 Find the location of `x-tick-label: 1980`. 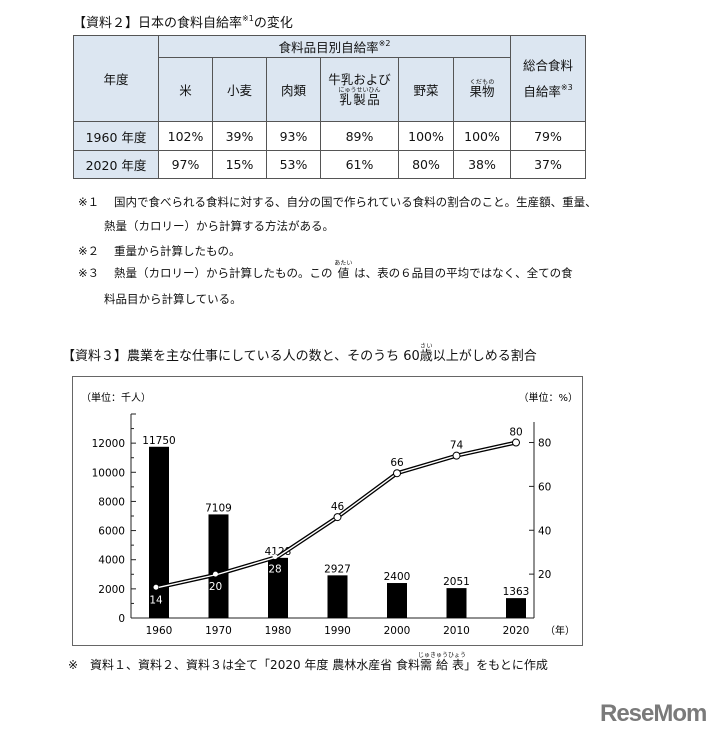

x-tick-label: 1980 is located at coordinates (278, 631).